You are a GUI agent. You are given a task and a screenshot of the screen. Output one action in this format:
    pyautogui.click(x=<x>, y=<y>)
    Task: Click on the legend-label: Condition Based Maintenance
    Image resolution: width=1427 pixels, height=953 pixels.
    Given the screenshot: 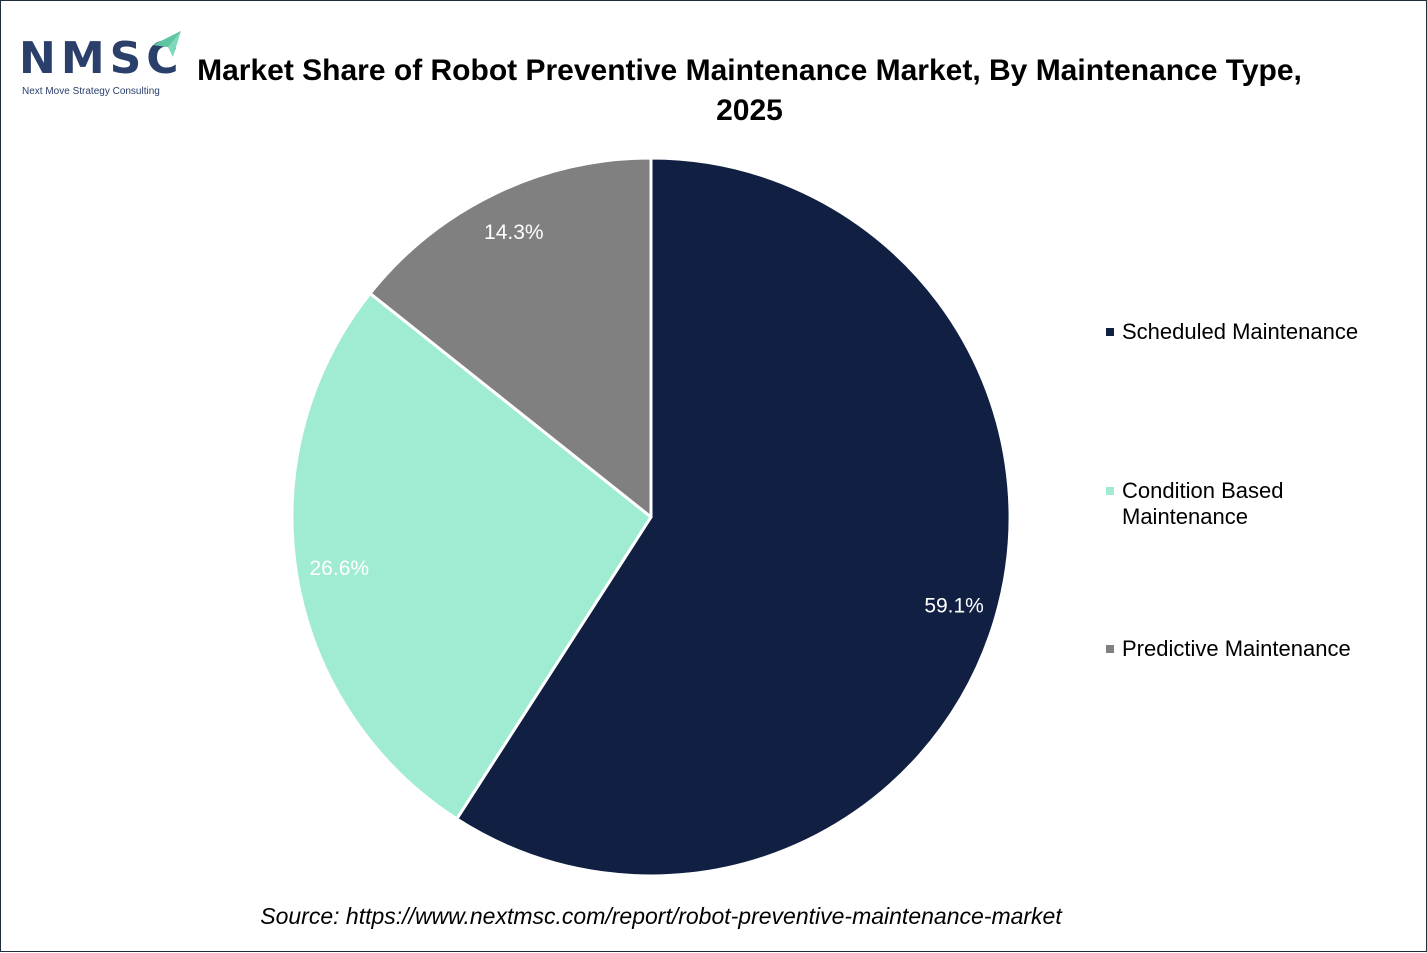 What is the action you would take?
    pyautogui.click(x=1203, y=503)
    